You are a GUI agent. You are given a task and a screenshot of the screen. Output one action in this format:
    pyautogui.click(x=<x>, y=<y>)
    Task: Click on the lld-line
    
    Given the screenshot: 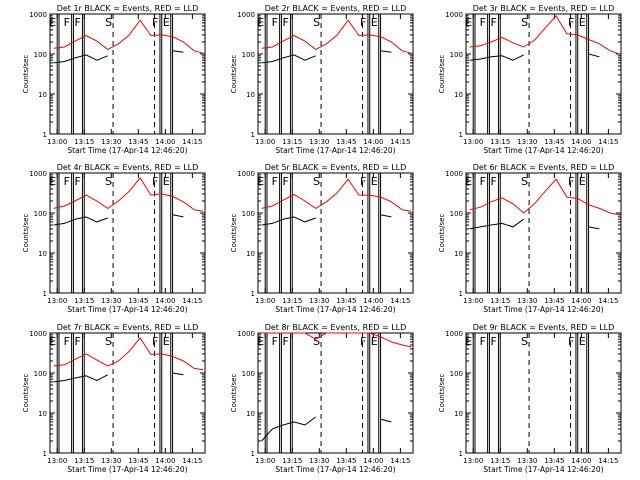 What is the action you would take?
    pyautogui.click(x=544, y=197)
    